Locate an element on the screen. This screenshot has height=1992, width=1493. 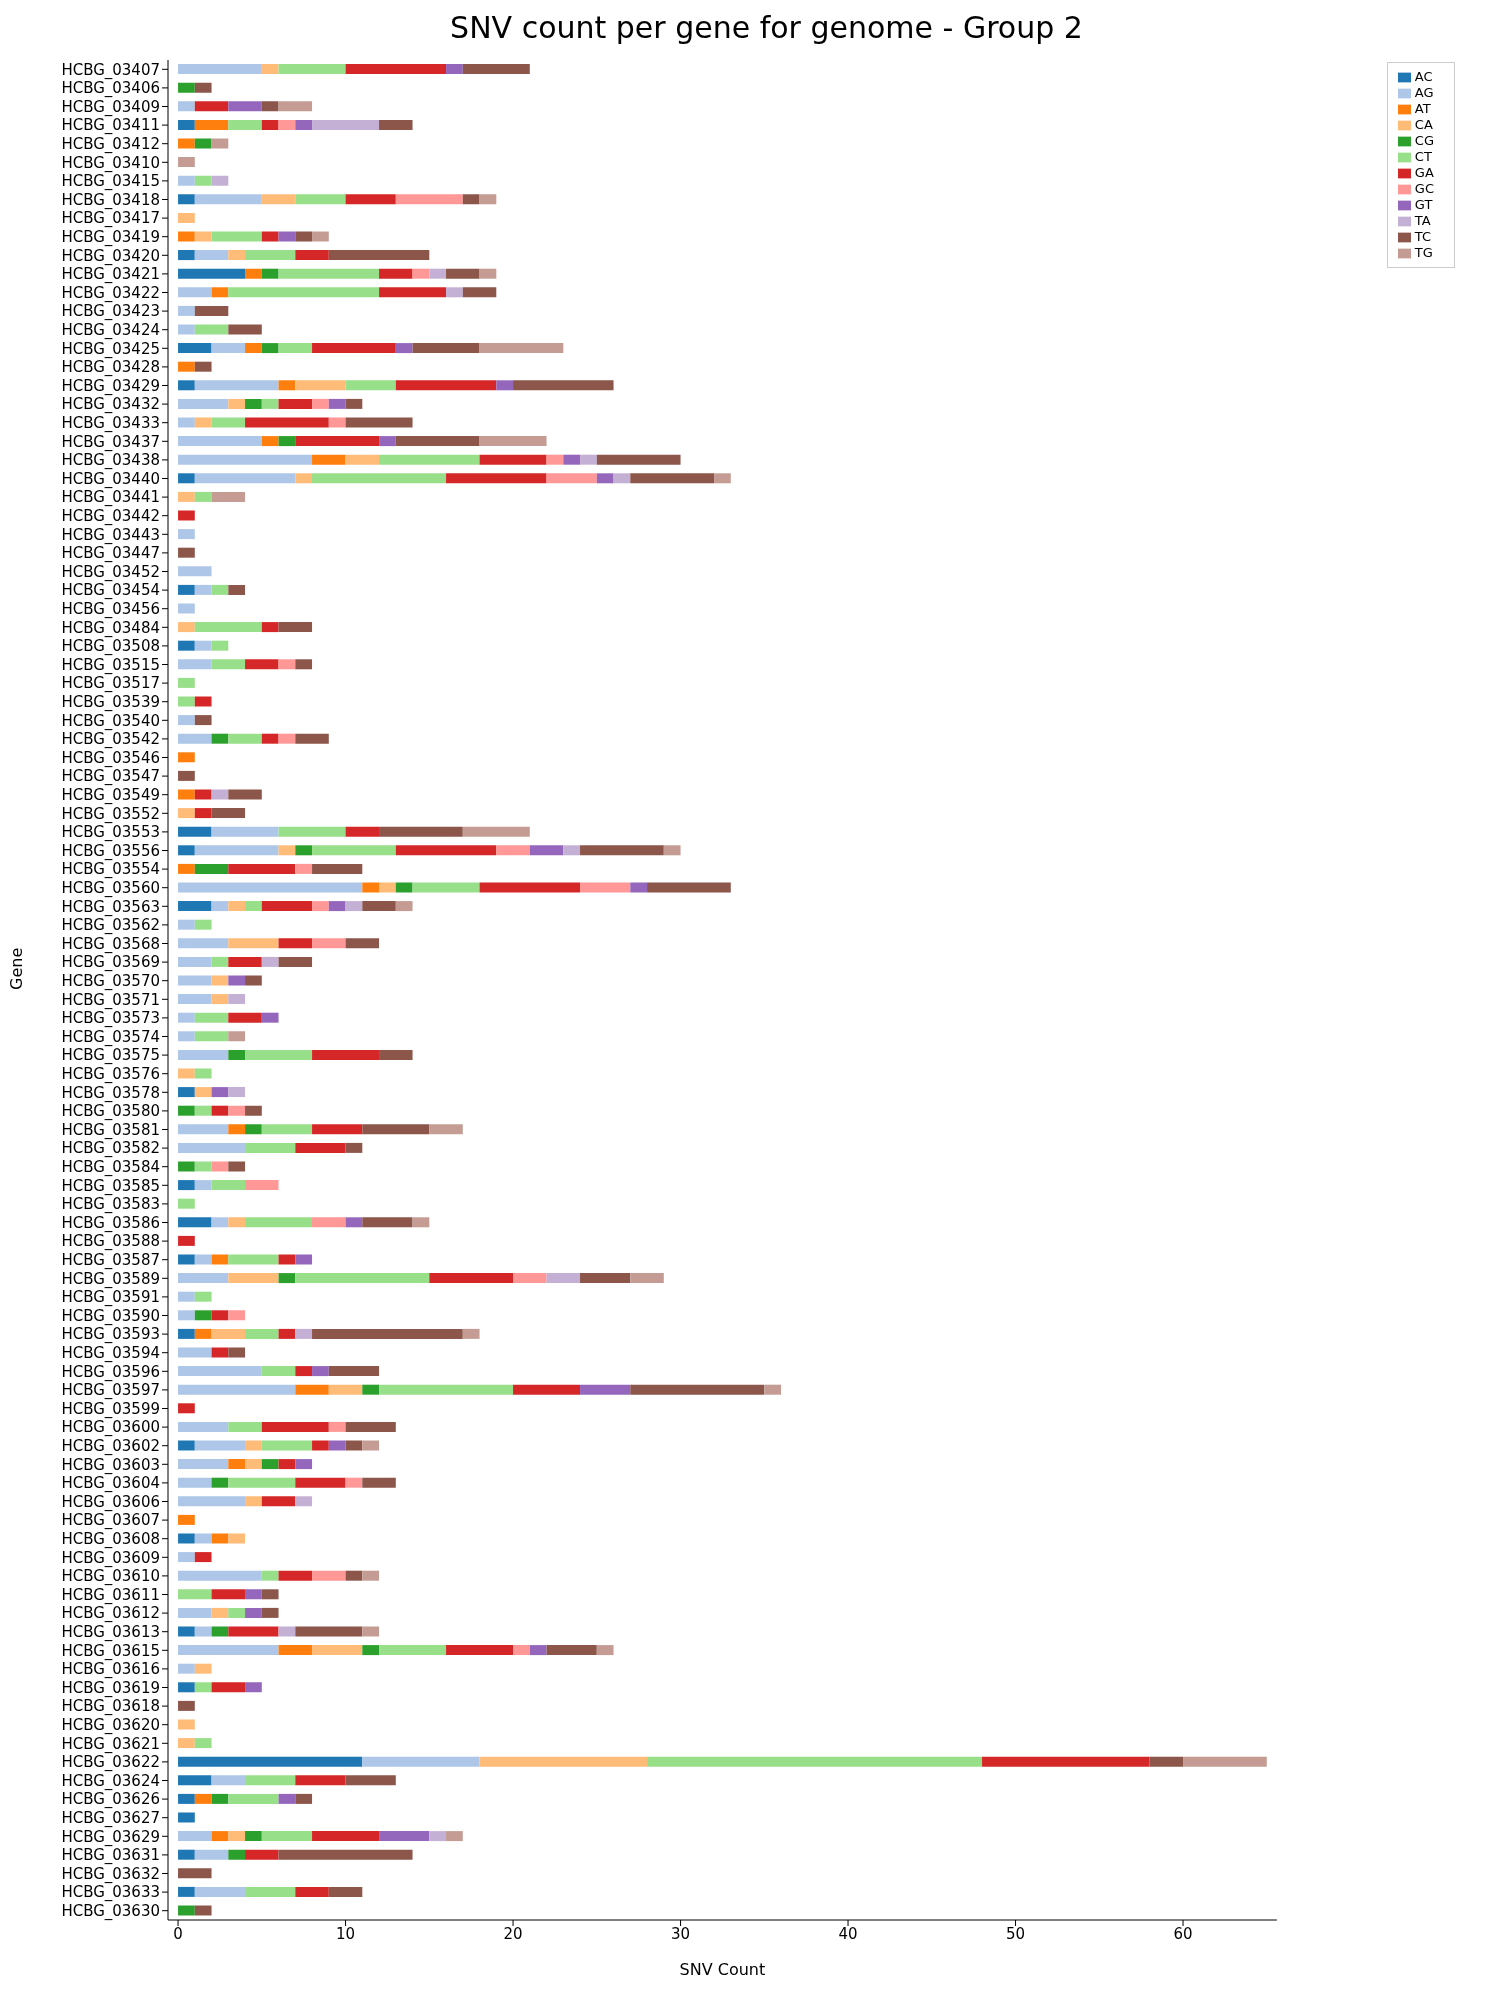
y-tick-label: HCBG_03540 is located at coordinates (110, 721).